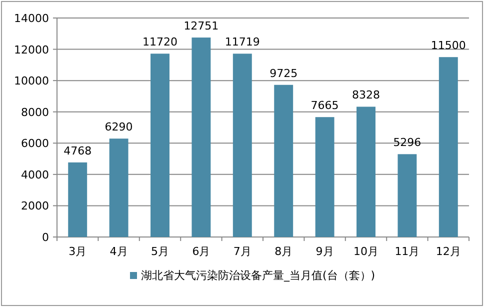  Describe the element at coordinates (407, 251) in the screenshot. I see `x-tick-label: 11月` at that location.